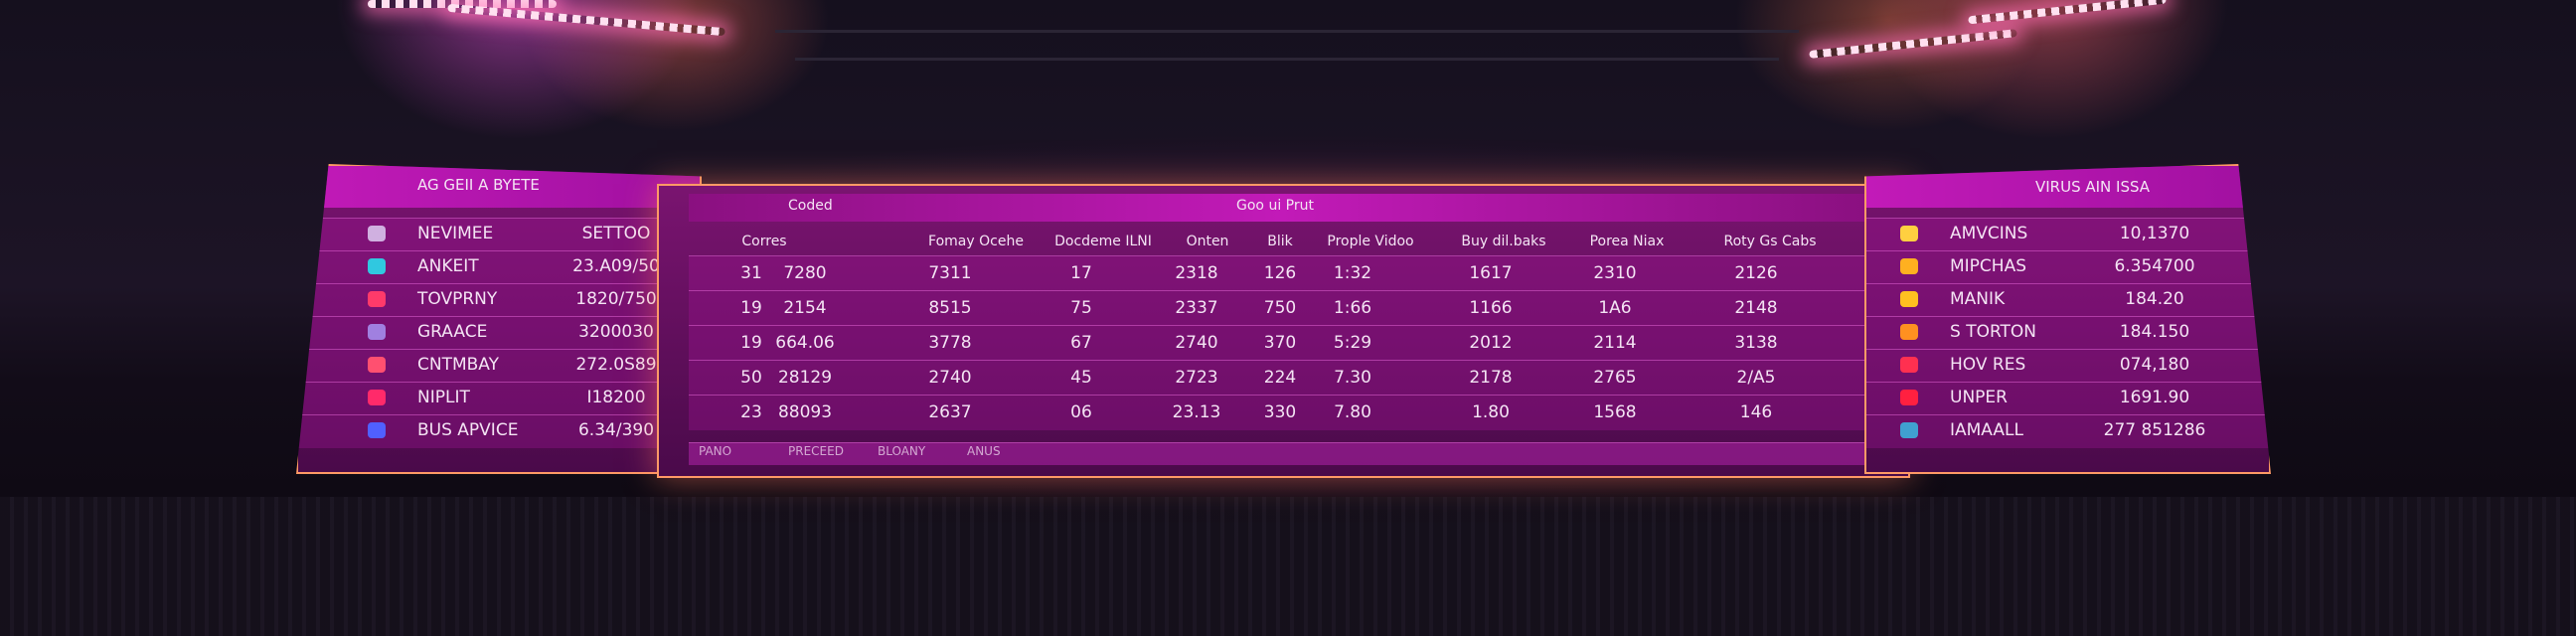  Describe the element at coordinates (1491, 412) in the screenshot. I see `table-cell: 1.80` at that location.